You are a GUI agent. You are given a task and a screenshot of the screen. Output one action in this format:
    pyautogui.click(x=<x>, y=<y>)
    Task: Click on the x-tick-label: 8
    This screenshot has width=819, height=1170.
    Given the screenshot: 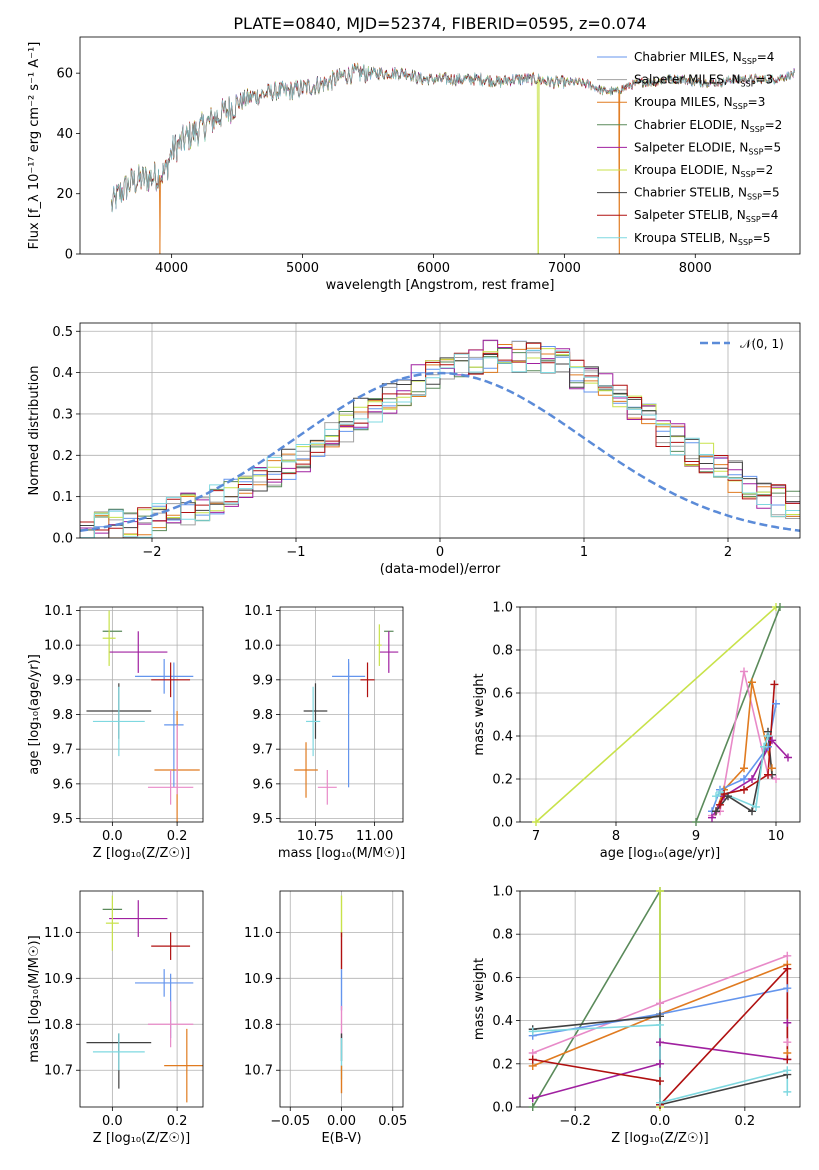 What is the action you would take?
    pyautogui.click(x=616, y=836)
    